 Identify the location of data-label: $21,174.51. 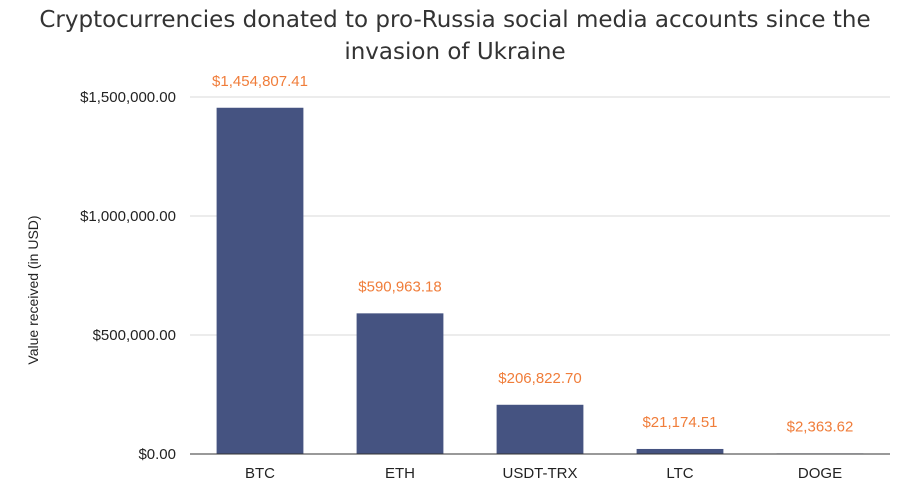
(679, 422).